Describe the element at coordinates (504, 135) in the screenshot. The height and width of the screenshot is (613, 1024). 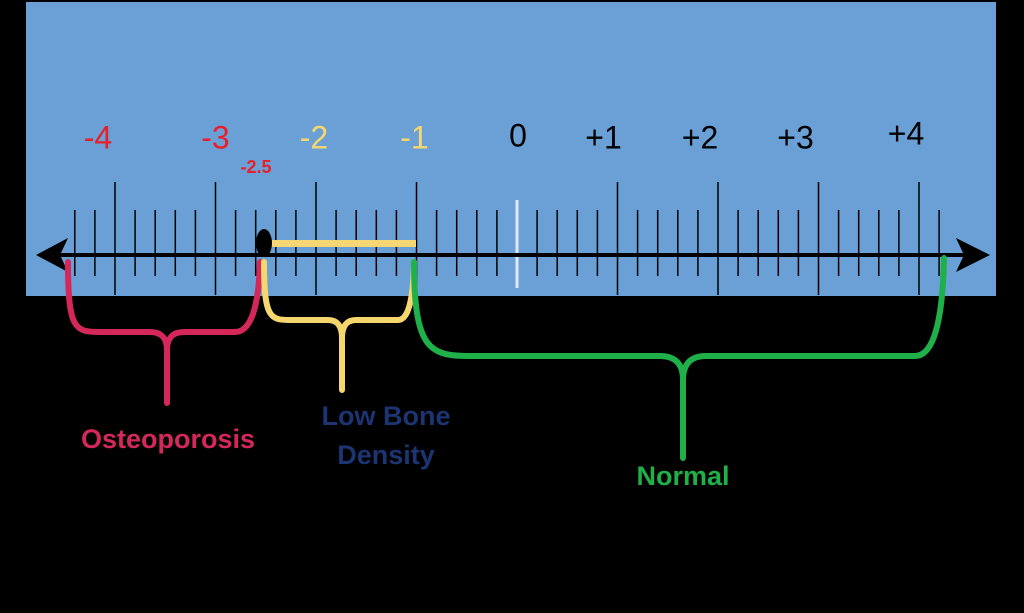
I see `scale-labels: -4 -3 -2 -1 0 +1 +2 +3 +4` at that location.